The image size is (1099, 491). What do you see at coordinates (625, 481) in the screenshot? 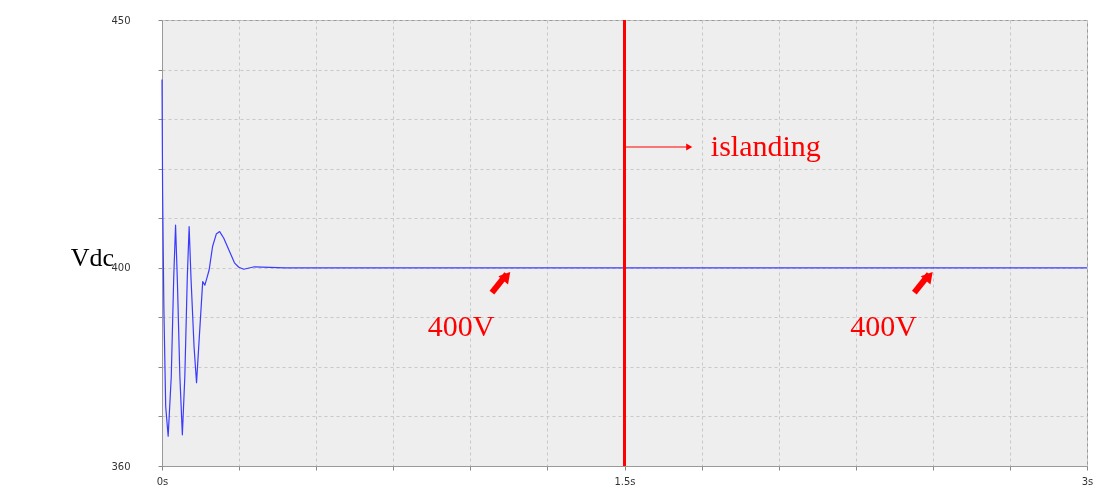
I see `x-tick-label: 1.5s` at bounding box center [625, 481].